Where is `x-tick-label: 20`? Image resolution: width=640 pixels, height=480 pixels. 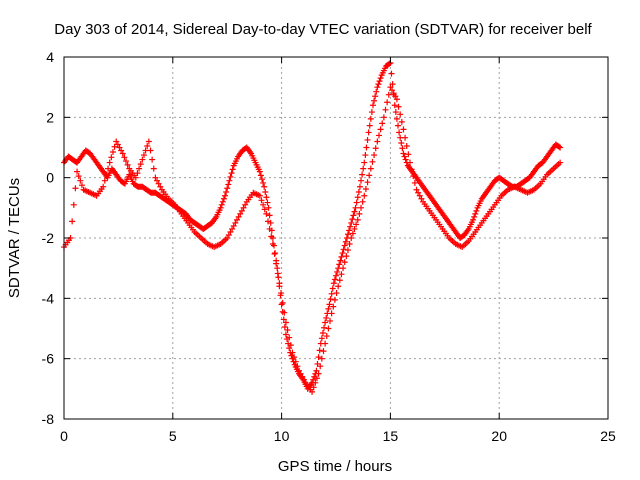
x-tick-label: 20 is located at coordinates (499, 436).